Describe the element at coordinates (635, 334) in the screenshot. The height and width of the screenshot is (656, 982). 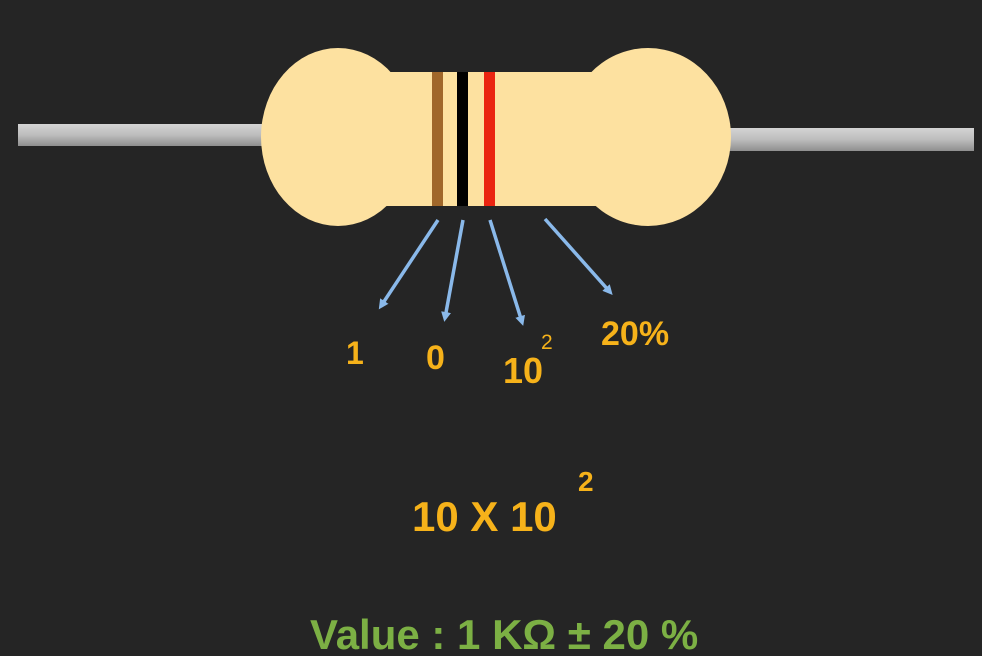
I see `band-4-label: 20%` at that location.